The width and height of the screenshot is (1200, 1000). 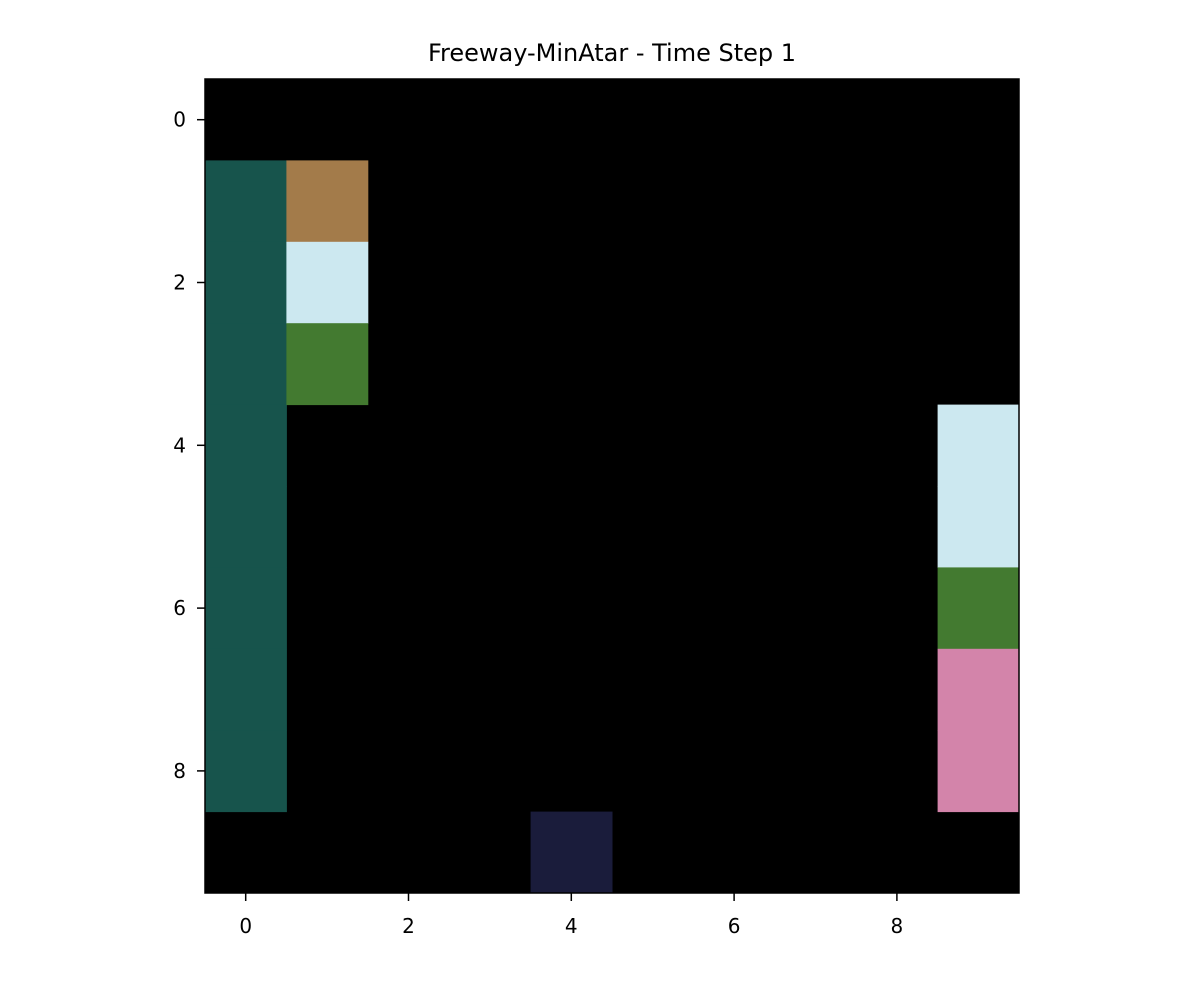 I want to click on x-axis: 0 2 4 6 8, so click(x=571, y=915).